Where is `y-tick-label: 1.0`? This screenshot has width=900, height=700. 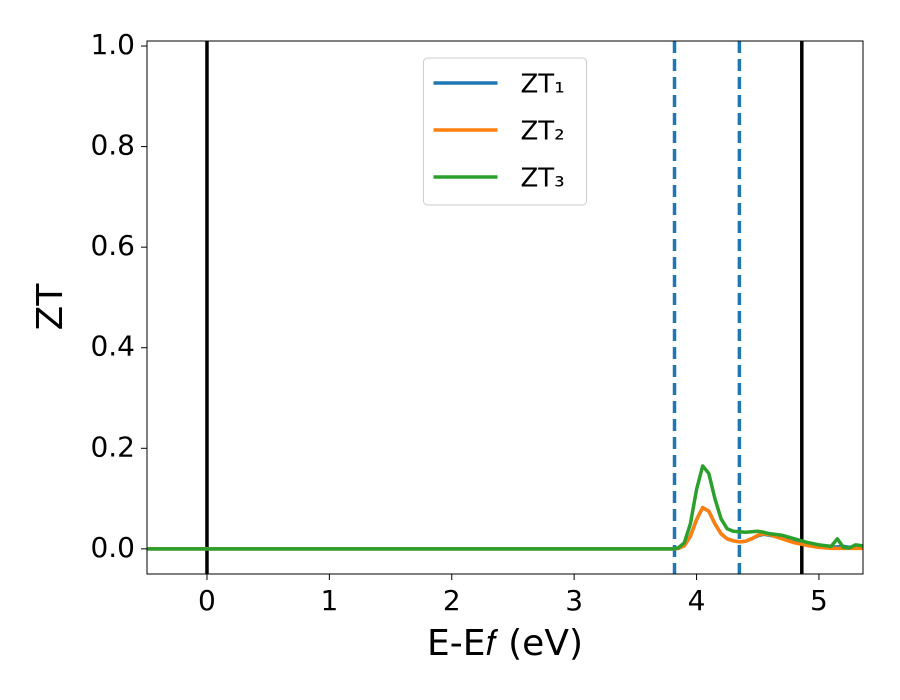 y-tick-label: 1.0 is located at coordinates (112, 44).